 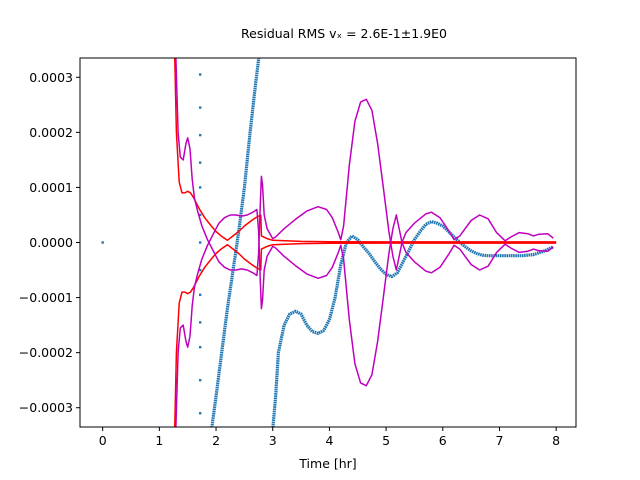 What do you see at coordinates (46, 297) in the screenshot?
I see `y-tick-label: −0.0001` at bounding box center [46, 297].